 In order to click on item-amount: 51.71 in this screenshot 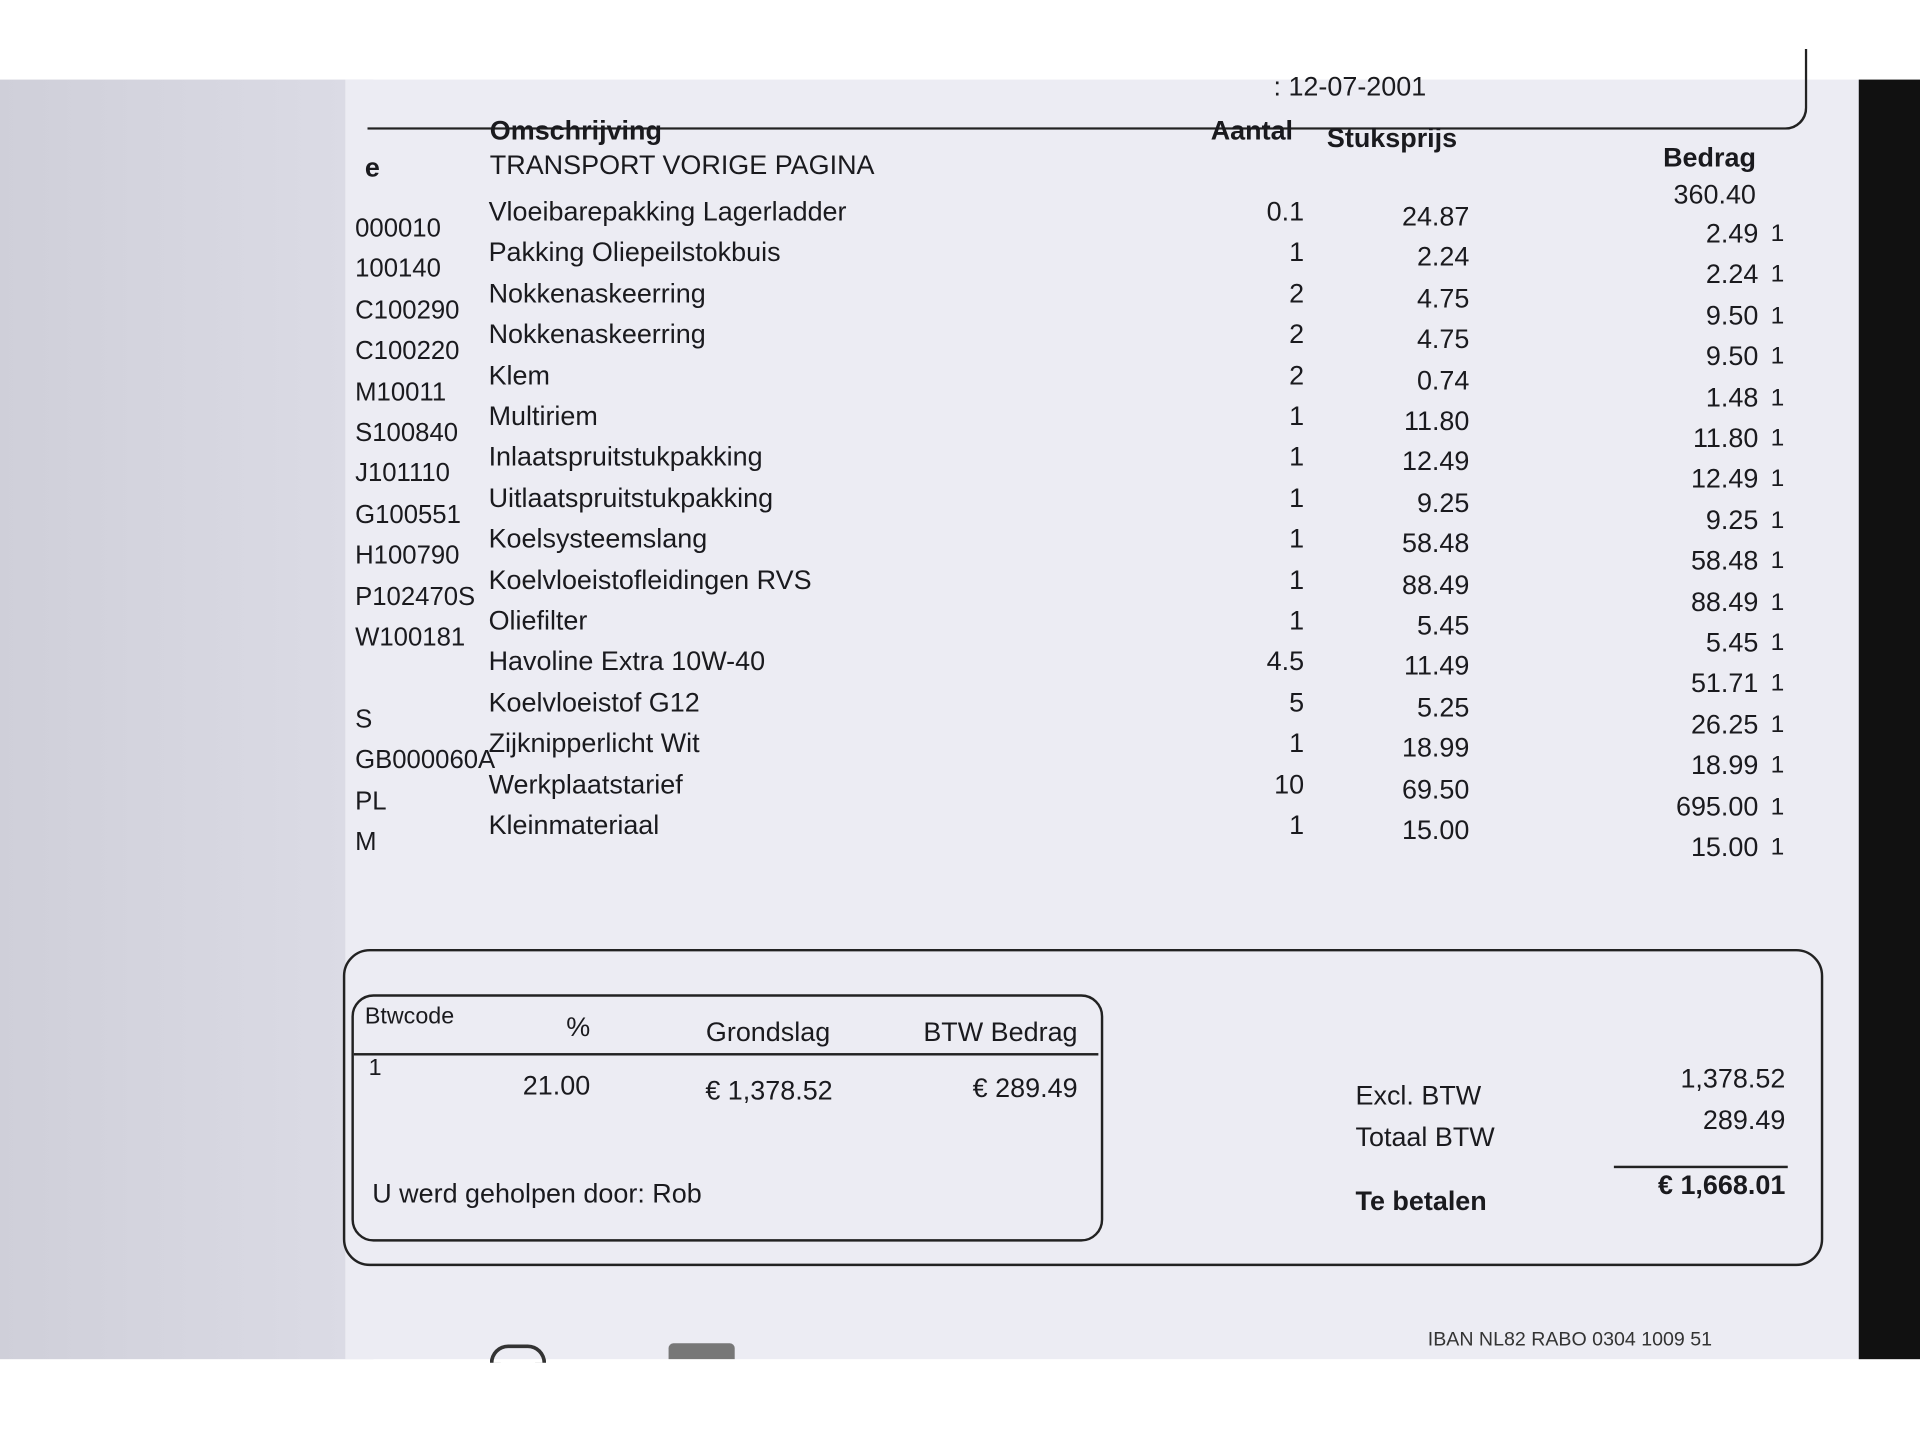, I will do `click(1724, 683)`.